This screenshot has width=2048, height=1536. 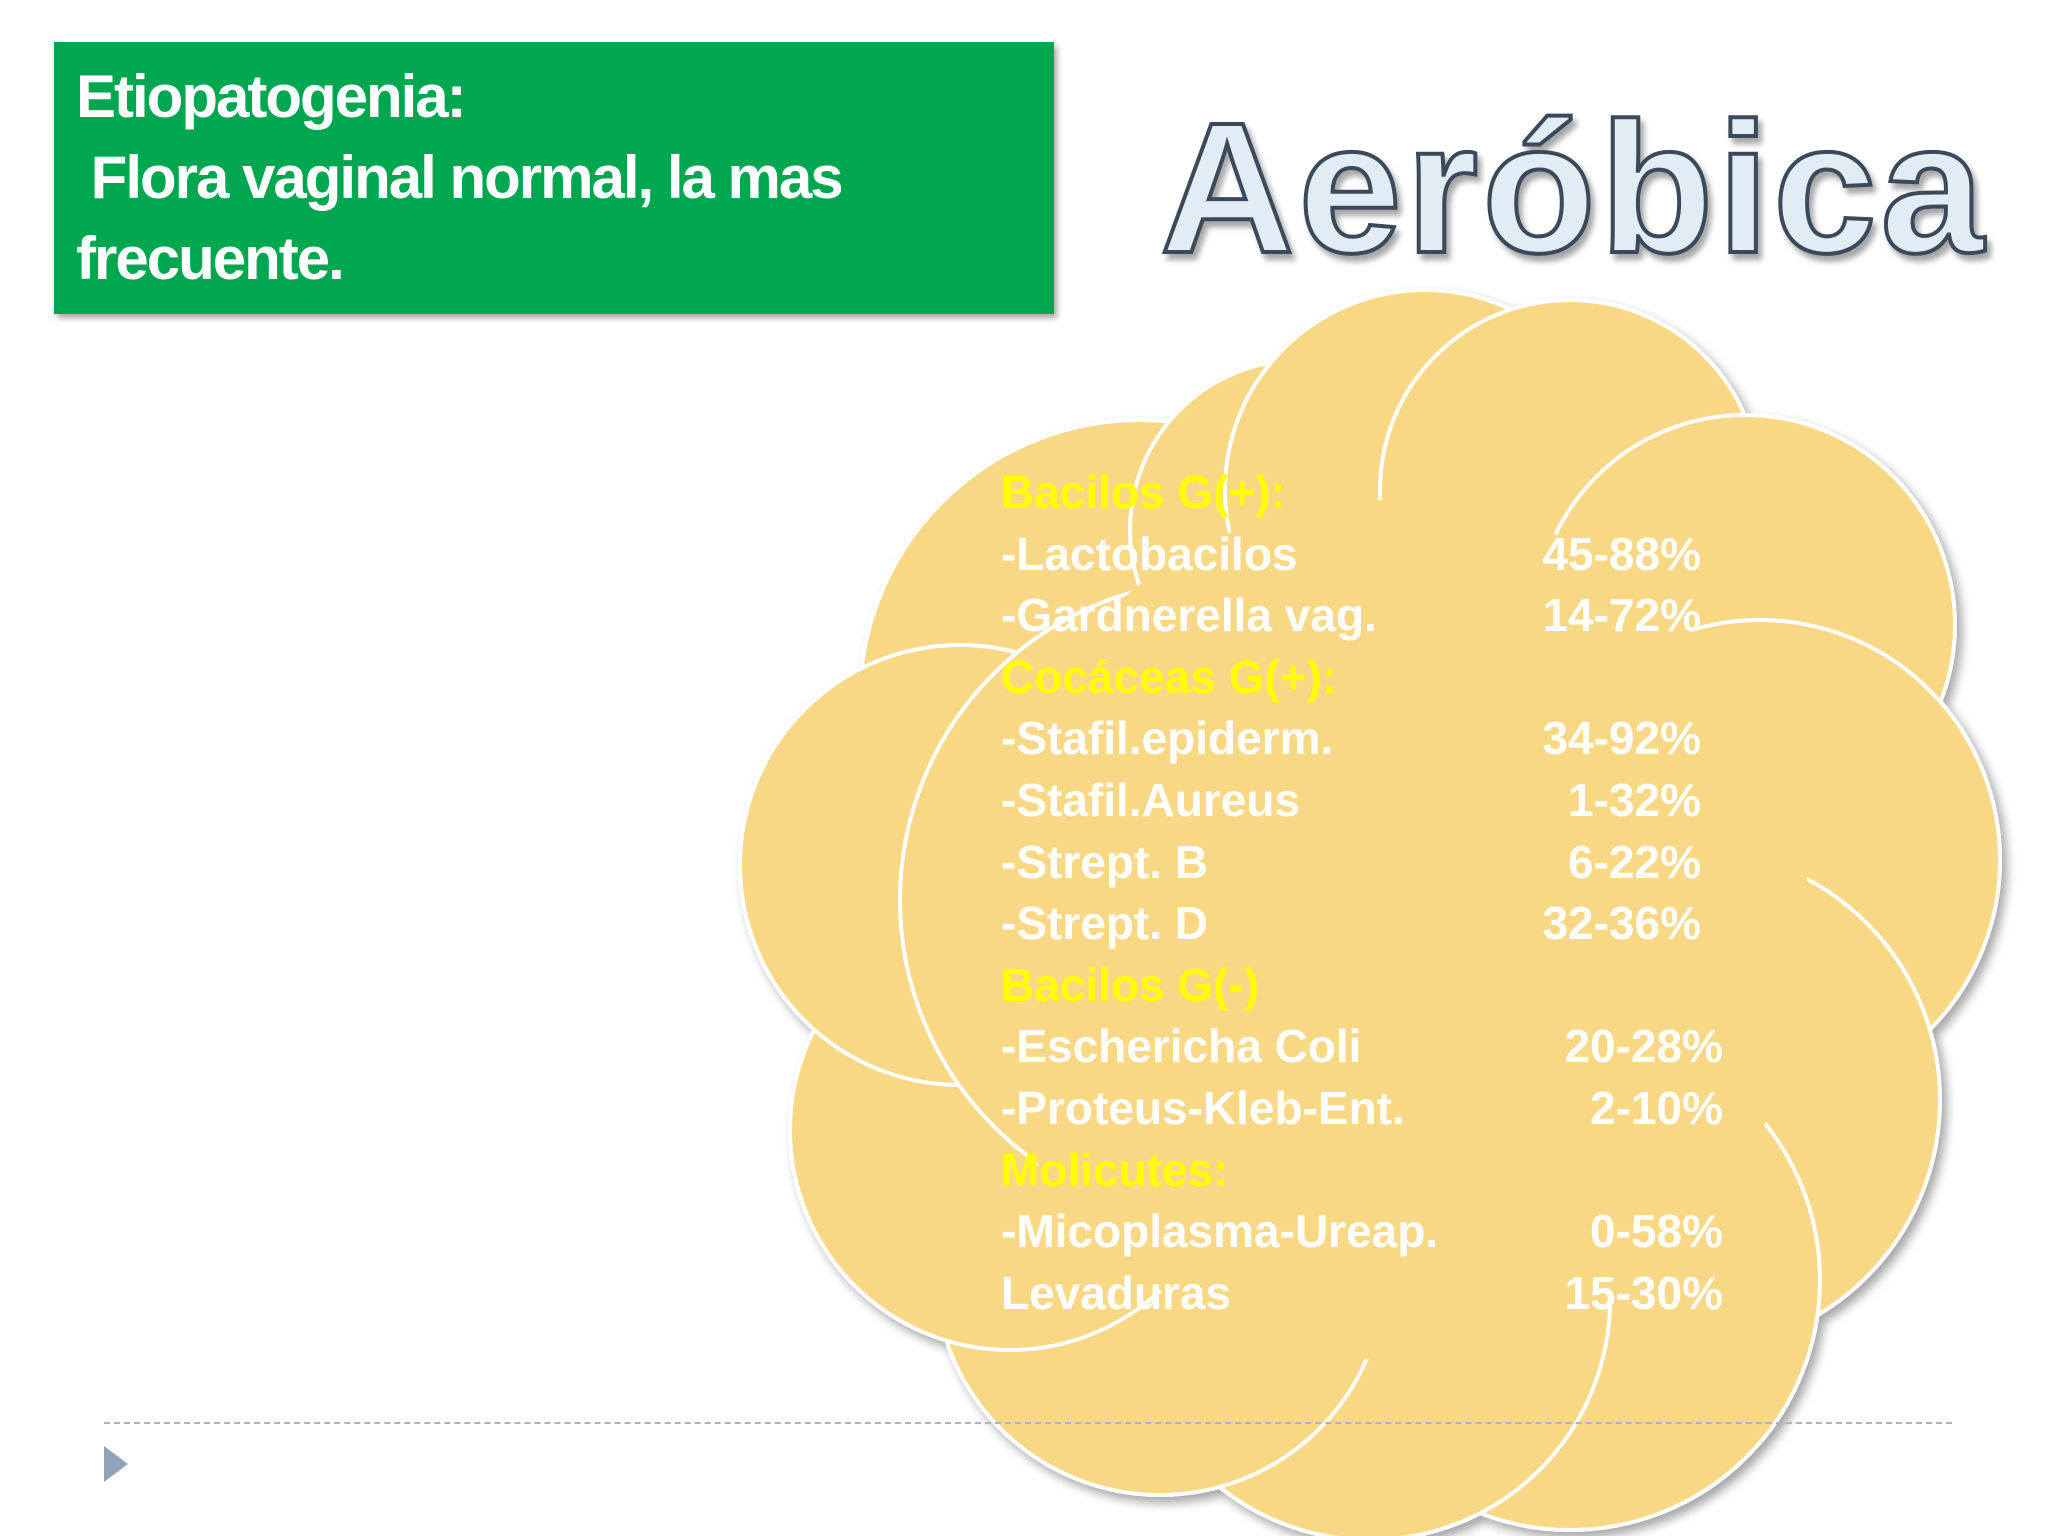 I want to click on item-label: -Stafil.Aureus, so click(x=1151, y=799).